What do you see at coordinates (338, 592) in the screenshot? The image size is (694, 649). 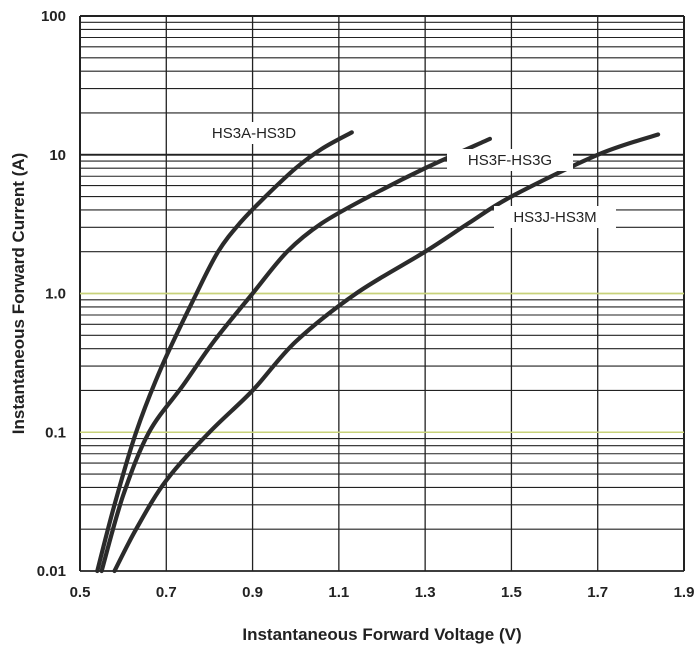 I see `x-tick-label: 1.1` at bounding box center [338, 592].